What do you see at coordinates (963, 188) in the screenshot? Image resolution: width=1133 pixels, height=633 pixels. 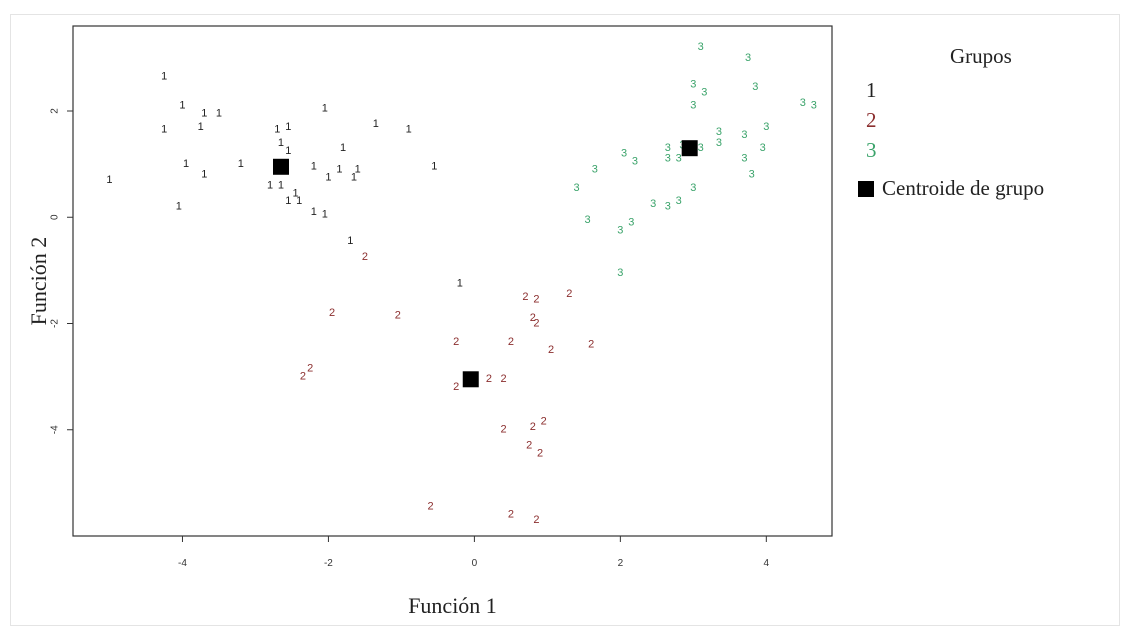 I see `legend-centroid-label: Centroide de grupo` at bounding box center [963, 188].